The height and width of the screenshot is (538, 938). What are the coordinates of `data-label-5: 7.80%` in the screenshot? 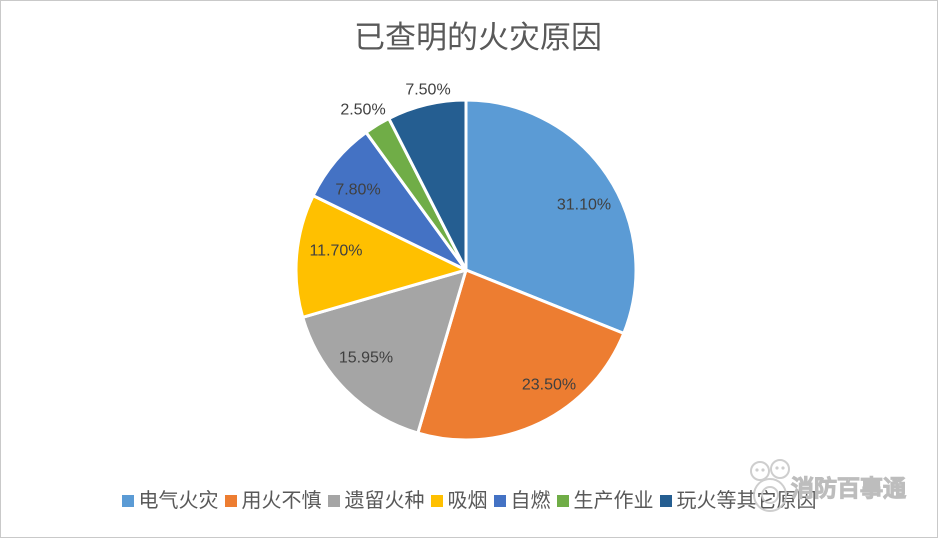 It's located at (357, 190).